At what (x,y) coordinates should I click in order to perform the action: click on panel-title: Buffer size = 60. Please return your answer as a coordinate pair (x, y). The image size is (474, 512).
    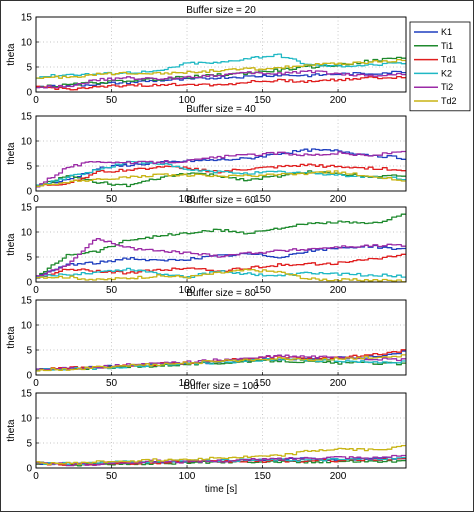
    Looking at the image, I should click on (221, 200).